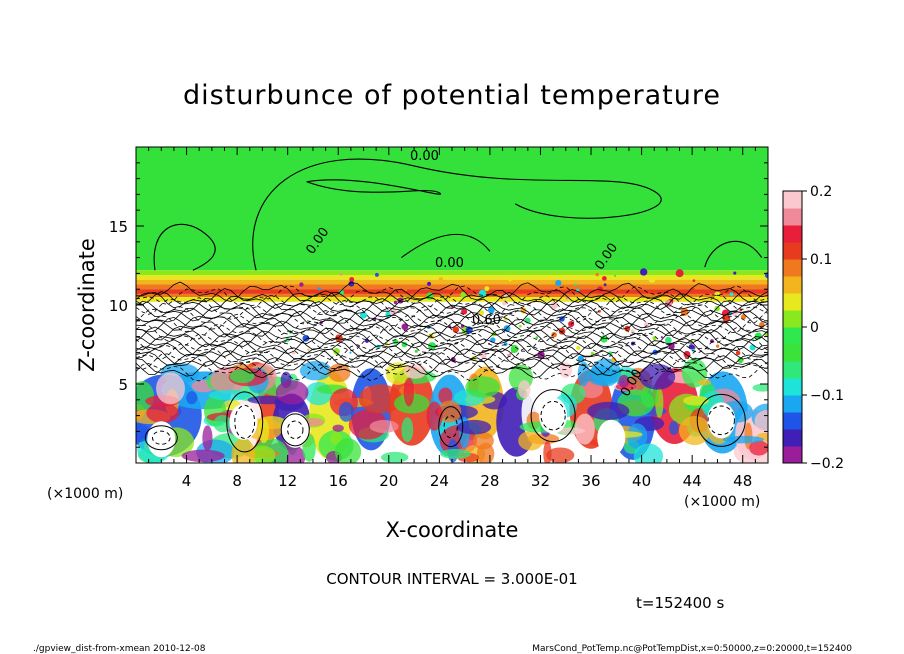 The width and height of the screenshot is (904, 654). What do you see at coordinates (449, 263) in the screenshot?
I see `contour-label: 0.00` at bounding box center [449, 263].